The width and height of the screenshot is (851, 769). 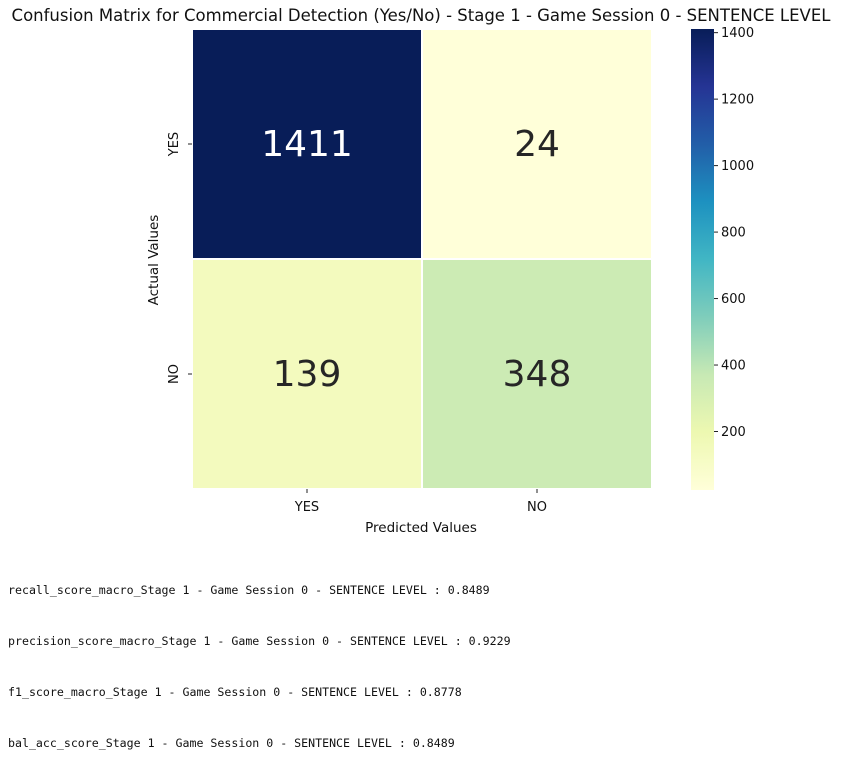 What do you see at coordinates (737, 100) in the screenshot?
I see `colorbar-tick-label: 1200` at bounding box center [737, 100].